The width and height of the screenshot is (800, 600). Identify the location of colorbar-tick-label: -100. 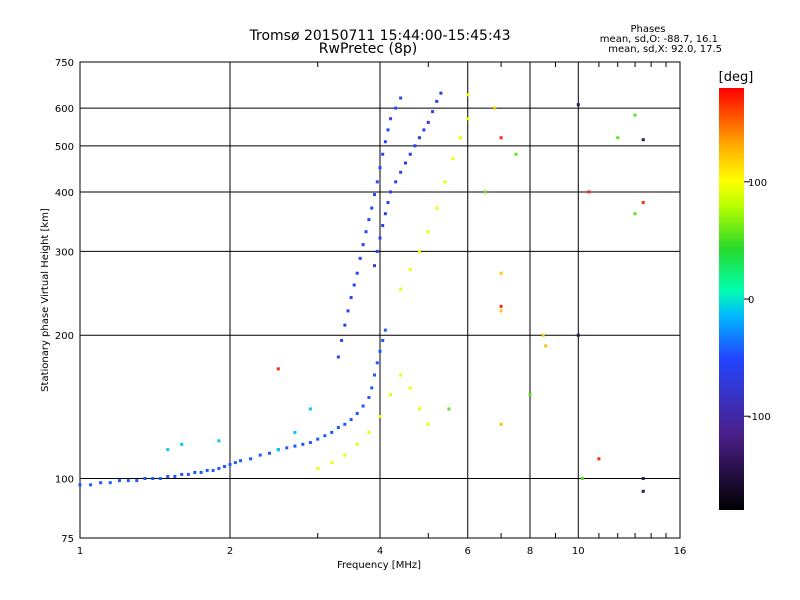
(759, 417).